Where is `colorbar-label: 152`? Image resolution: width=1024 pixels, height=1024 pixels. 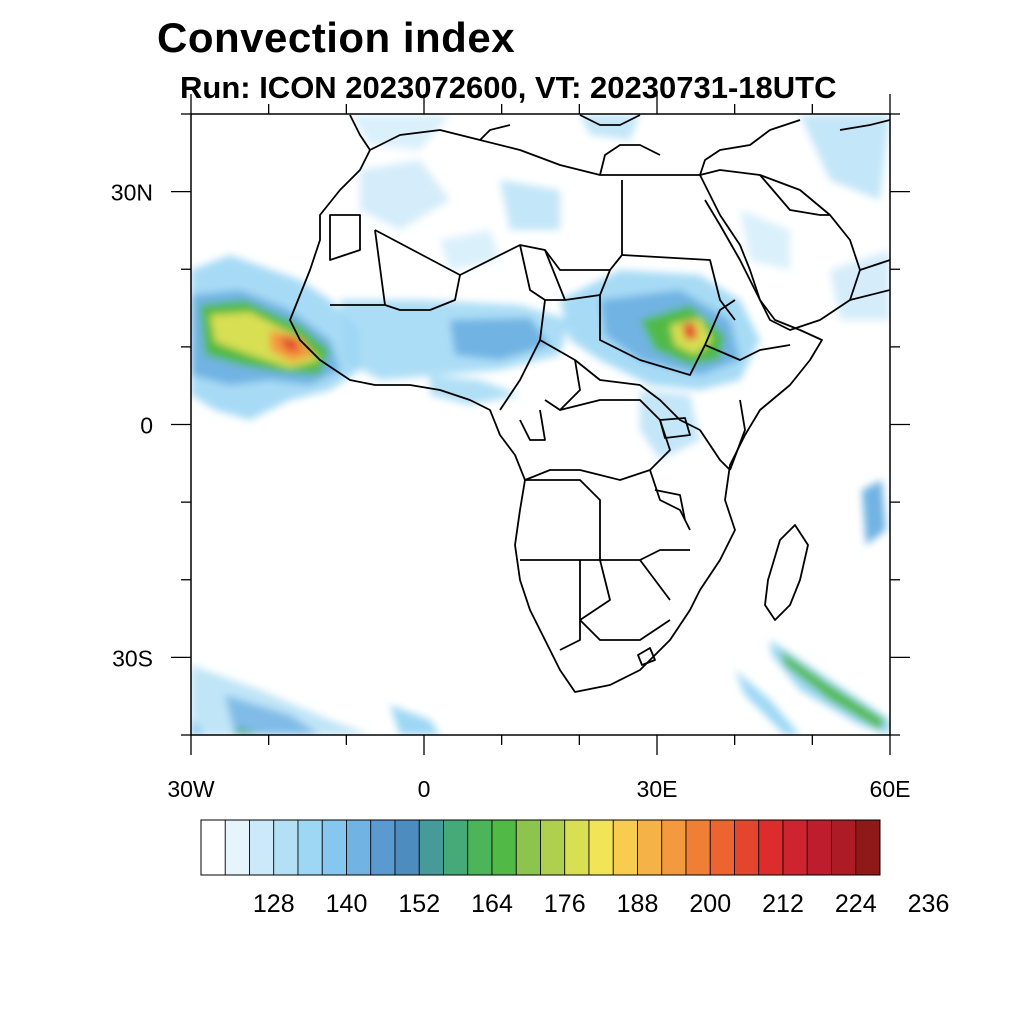 colorbar-label: 152 is located at coordinates (419, 904).